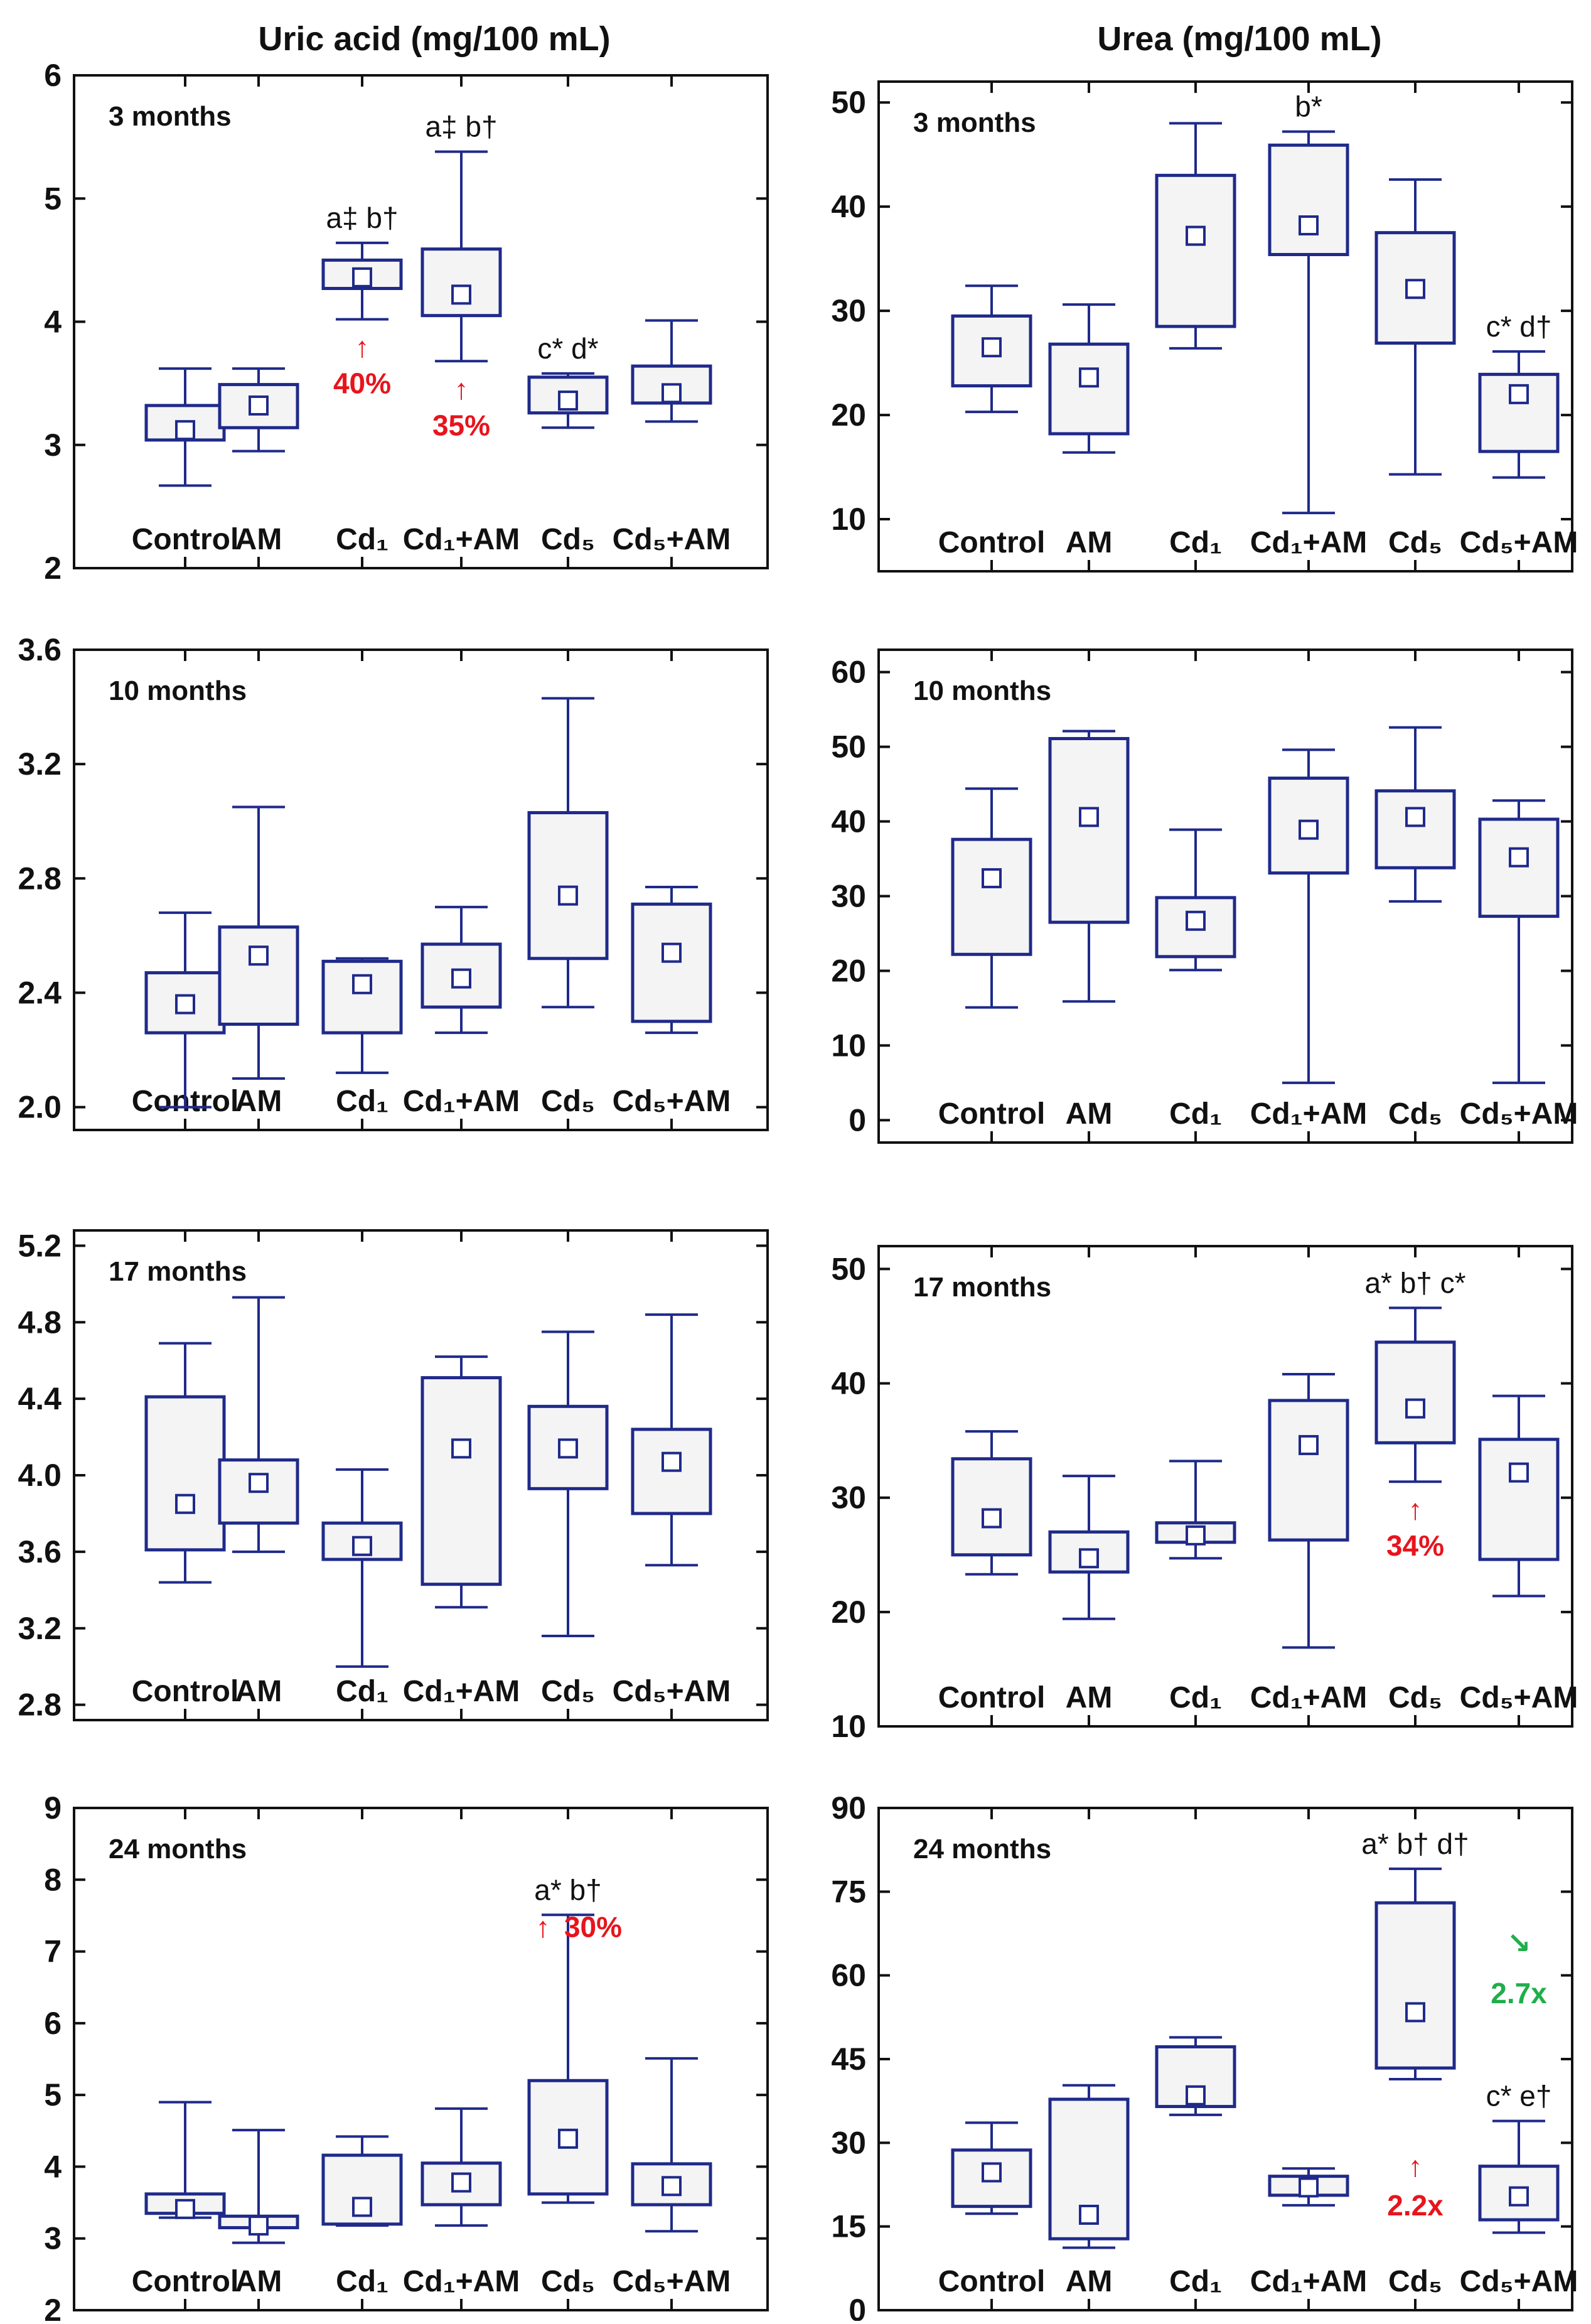  I want to click on urea-17m-change-arrow: ↑, so click(1416, 1509).